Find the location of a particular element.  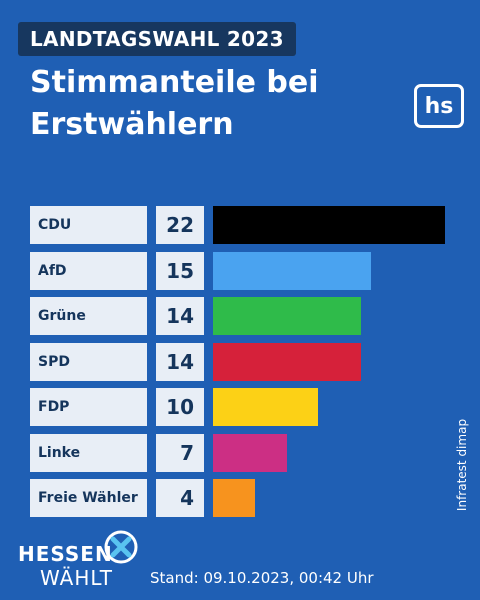

value-label: 22 is located at coordinates (180, 225).